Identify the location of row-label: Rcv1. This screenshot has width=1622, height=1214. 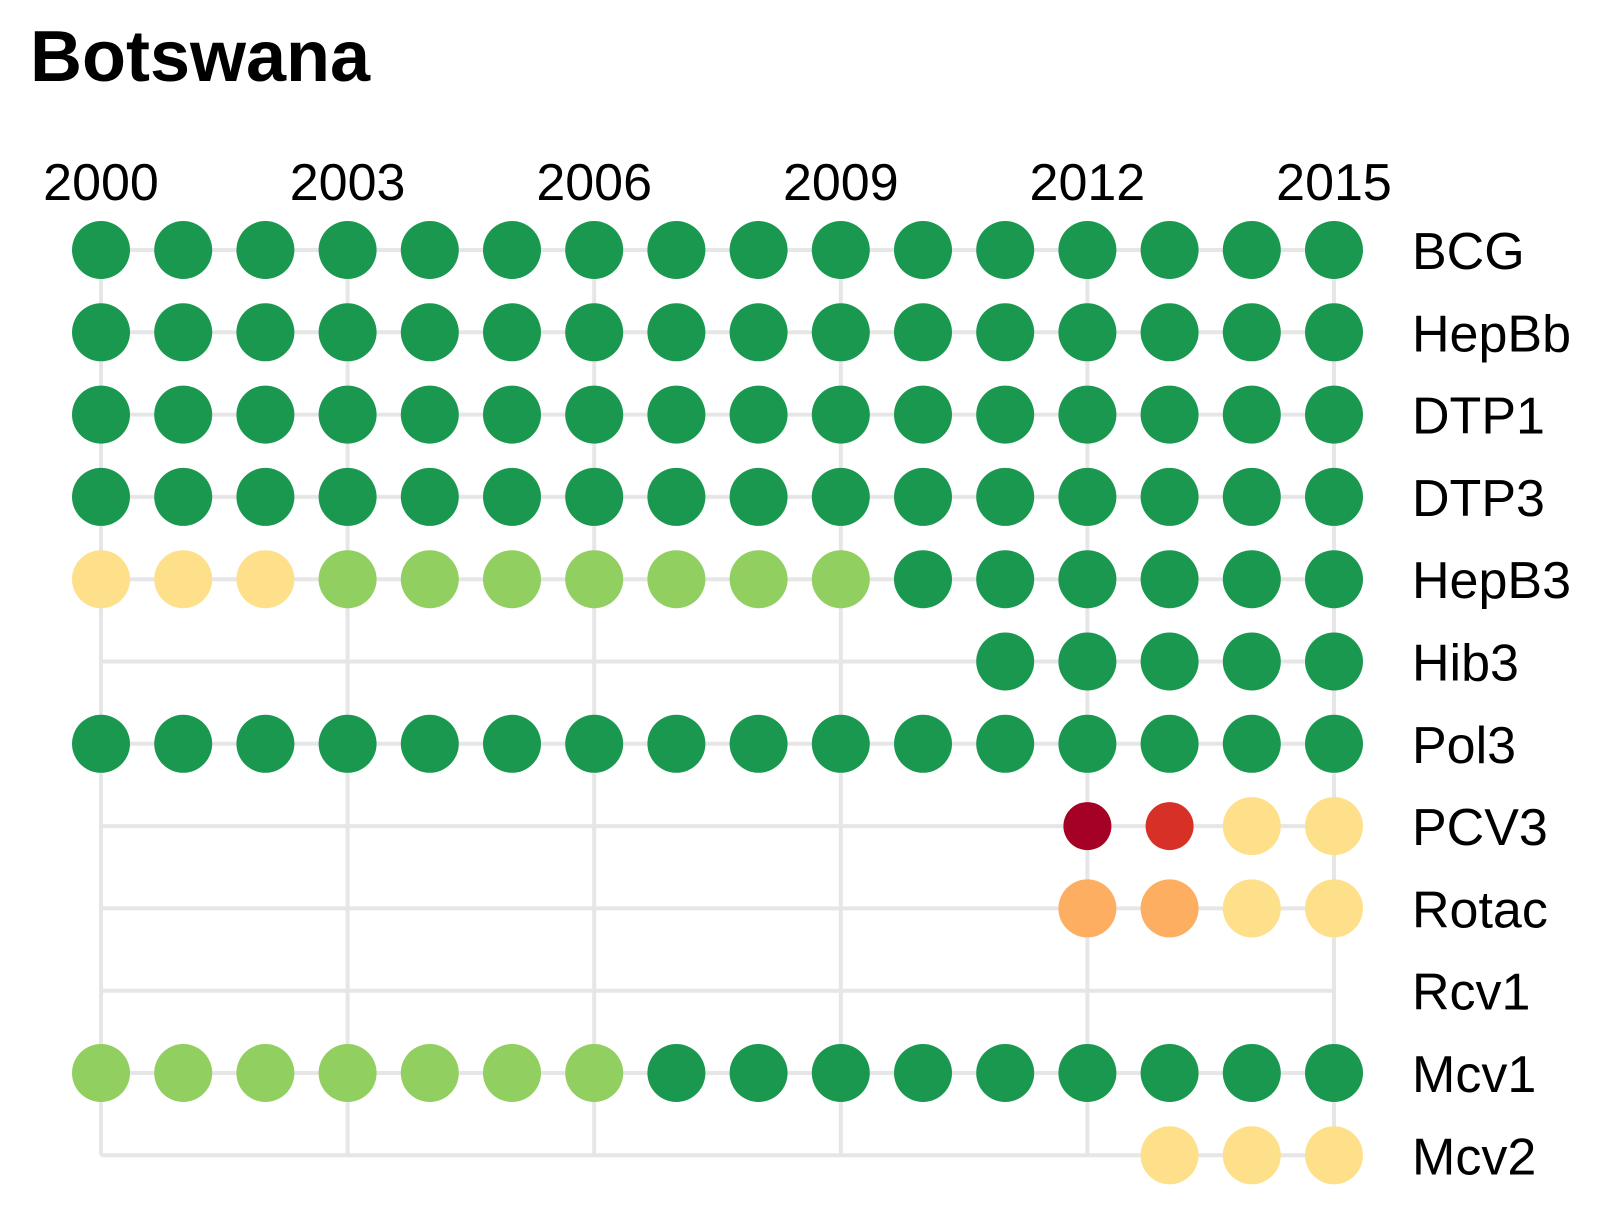
(1471, 993).